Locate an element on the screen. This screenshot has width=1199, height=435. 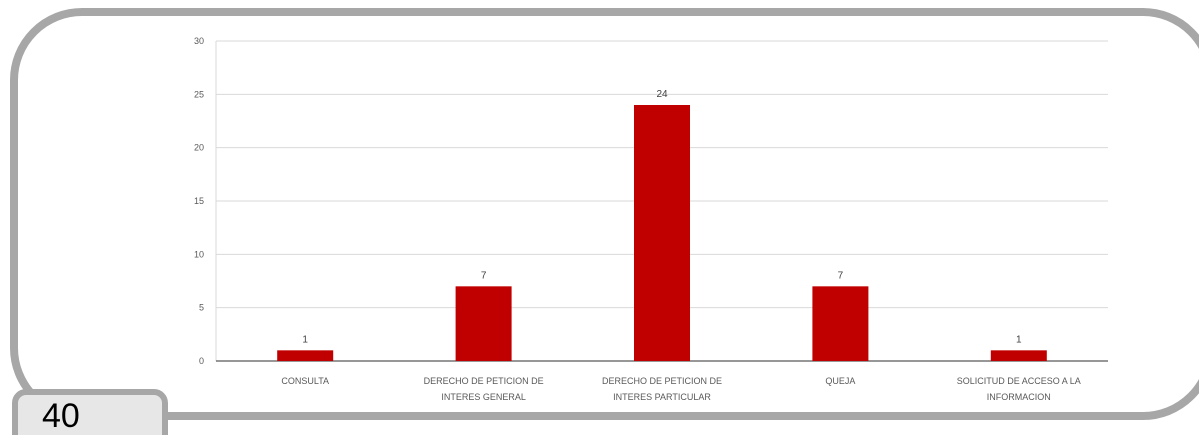
x-tick-label: SOLICITUD DE ACCESO A LA is located at coordinates (1019, 381).